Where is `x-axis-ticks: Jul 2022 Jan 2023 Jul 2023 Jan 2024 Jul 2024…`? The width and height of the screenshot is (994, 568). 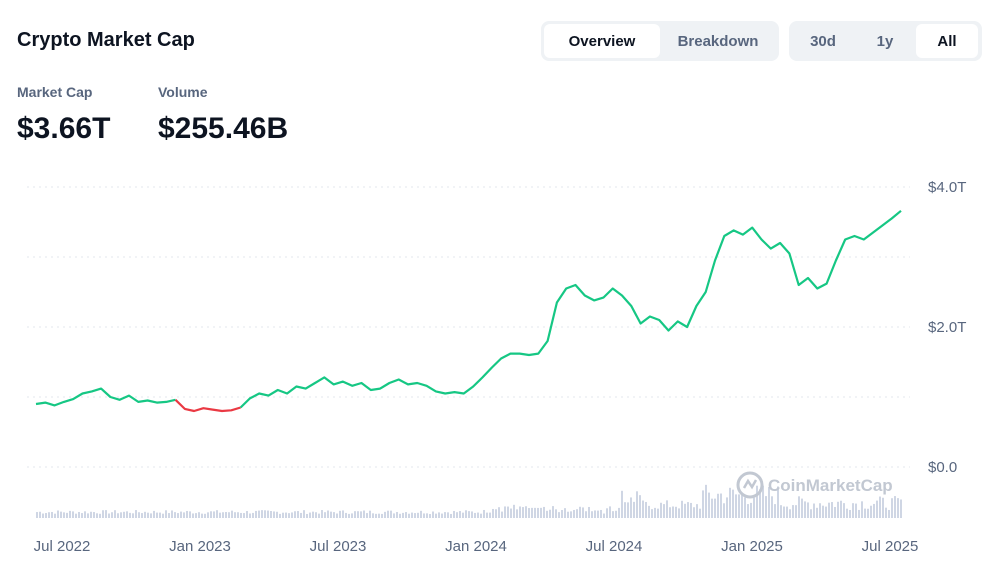 x-axis-ticks: Jul 2022 Jan 2023 Jul 2023 Jan 2024 Jul 2024… is located at coordinates (476, 546).